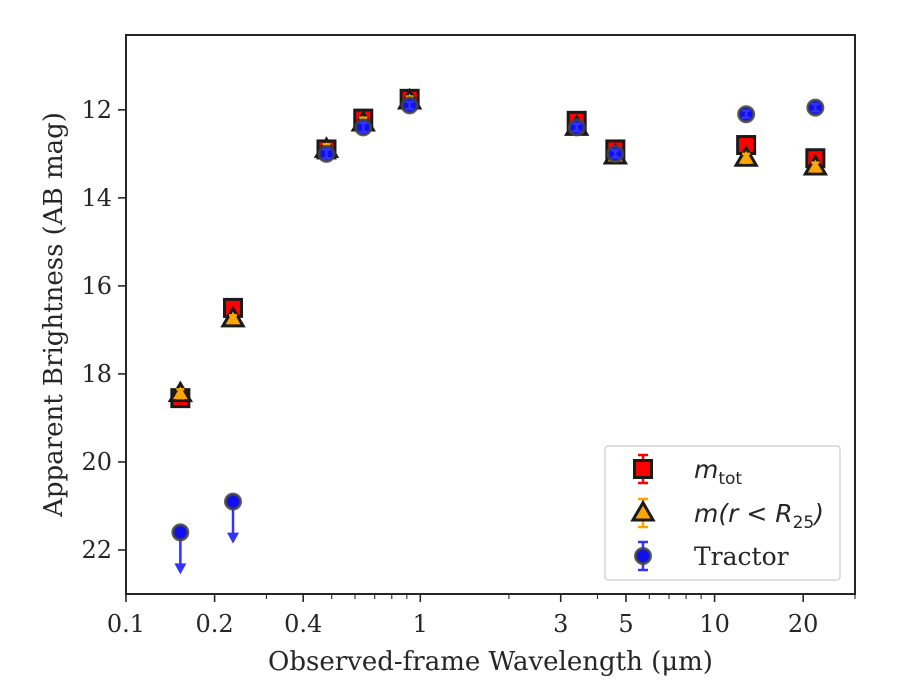  I want to click on x-tick-label: 5, so click(625, 624).